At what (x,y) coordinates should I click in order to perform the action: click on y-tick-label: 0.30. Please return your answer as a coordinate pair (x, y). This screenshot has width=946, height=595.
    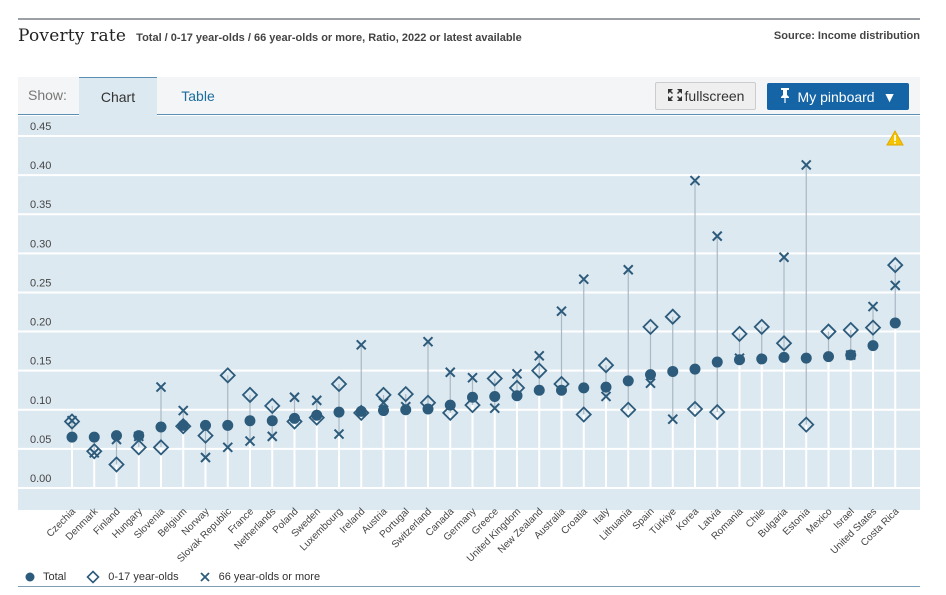
    Looking at the image, I should click on (40, 244).